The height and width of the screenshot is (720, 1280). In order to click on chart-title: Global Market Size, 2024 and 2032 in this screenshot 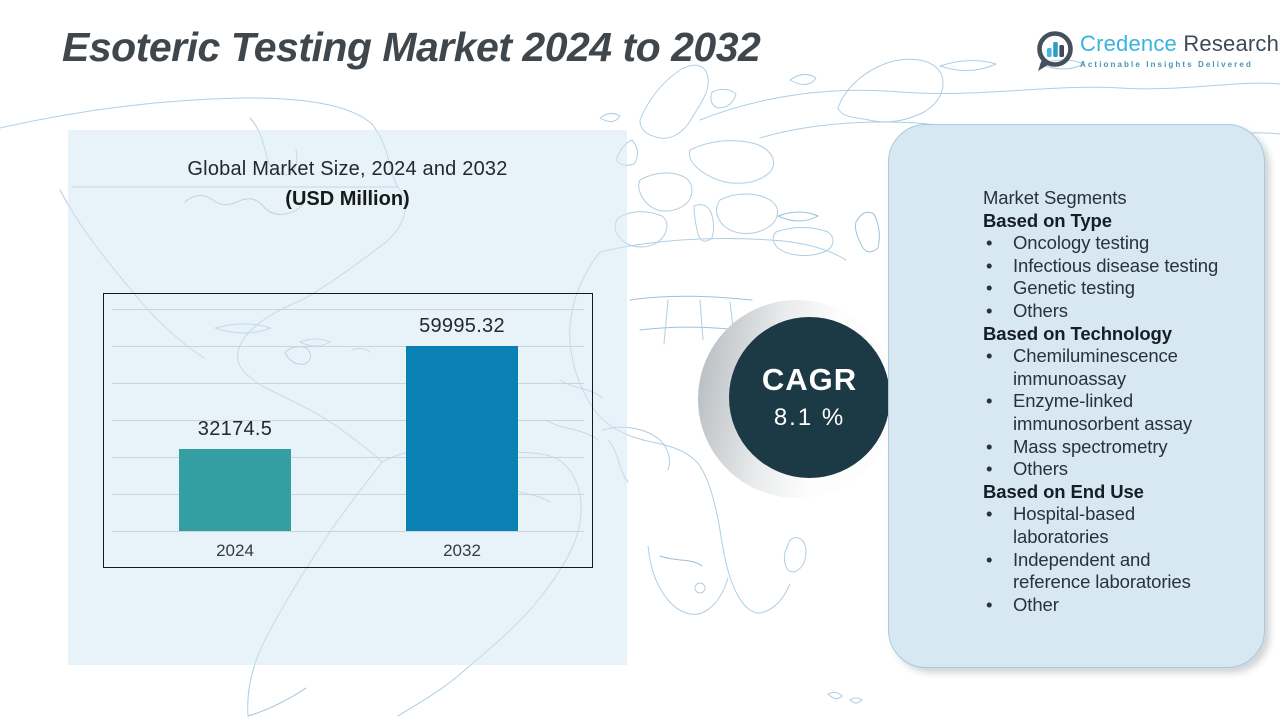, I will do `click(347, 169)`.